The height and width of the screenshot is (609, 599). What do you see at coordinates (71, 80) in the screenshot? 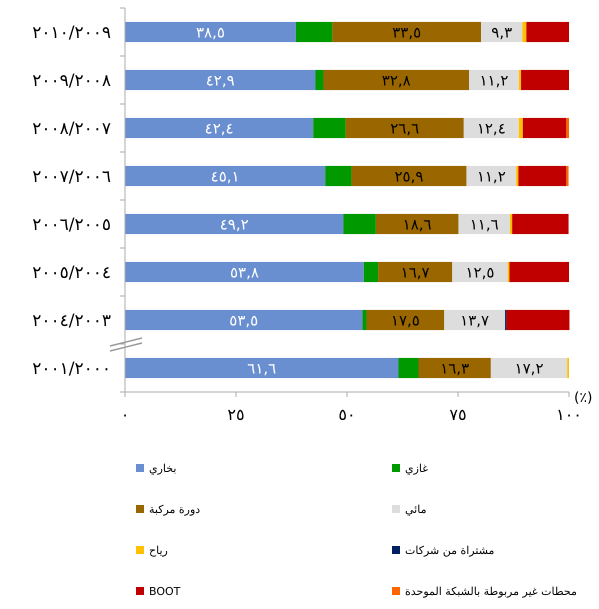
I see `y-tick-label: ٢٠٠٩/٢٠٠٨` at bounding box center [71, 80].